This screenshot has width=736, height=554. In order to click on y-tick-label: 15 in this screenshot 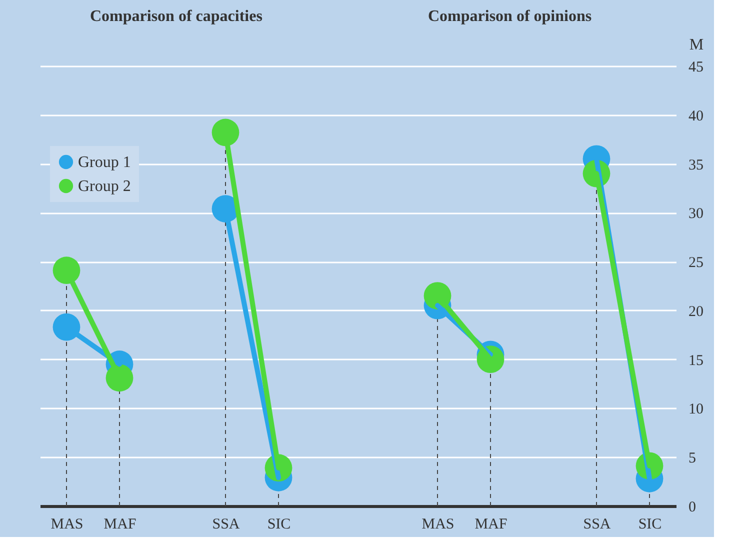, I will do `click(696, 360)`.